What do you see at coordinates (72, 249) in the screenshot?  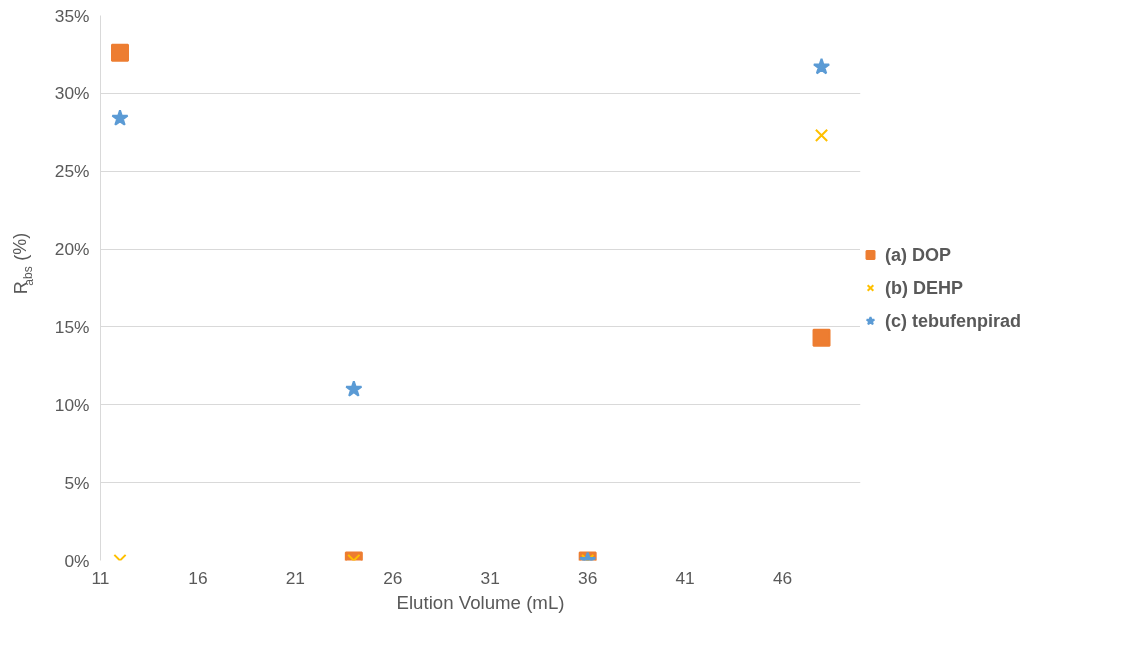 I see `y-tick-label: 20%` at bounding box center [72, 249].